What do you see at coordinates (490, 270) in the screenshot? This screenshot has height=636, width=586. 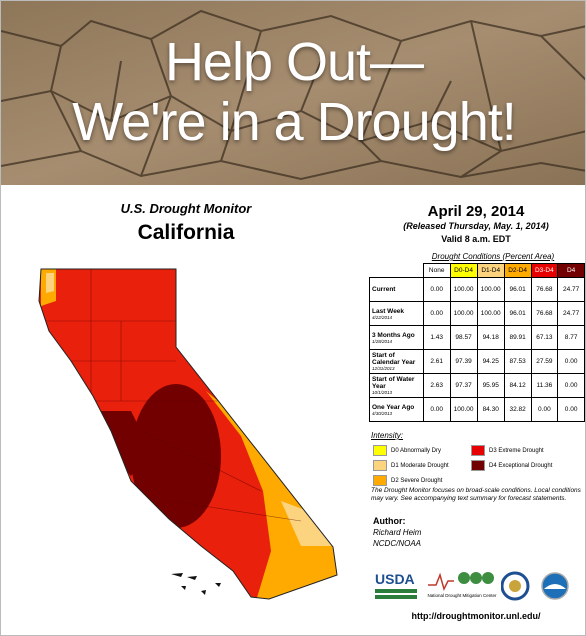 I see `column-header: D1-D4` at bounding box center [490, 270].